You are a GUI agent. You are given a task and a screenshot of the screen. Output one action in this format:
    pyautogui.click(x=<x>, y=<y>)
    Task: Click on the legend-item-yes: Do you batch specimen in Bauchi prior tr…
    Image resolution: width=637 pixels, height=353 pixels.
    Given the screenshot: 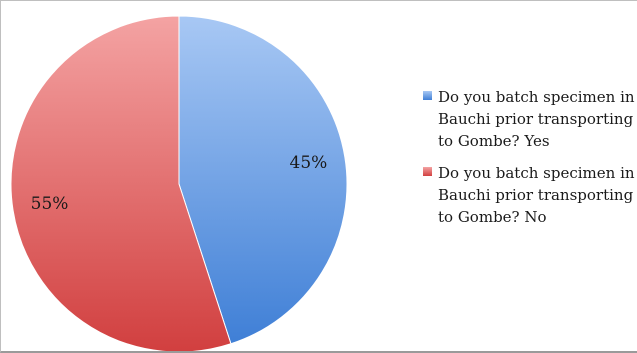 What is the action you would take?
    pyautogui.click(x=530, y=119)
    